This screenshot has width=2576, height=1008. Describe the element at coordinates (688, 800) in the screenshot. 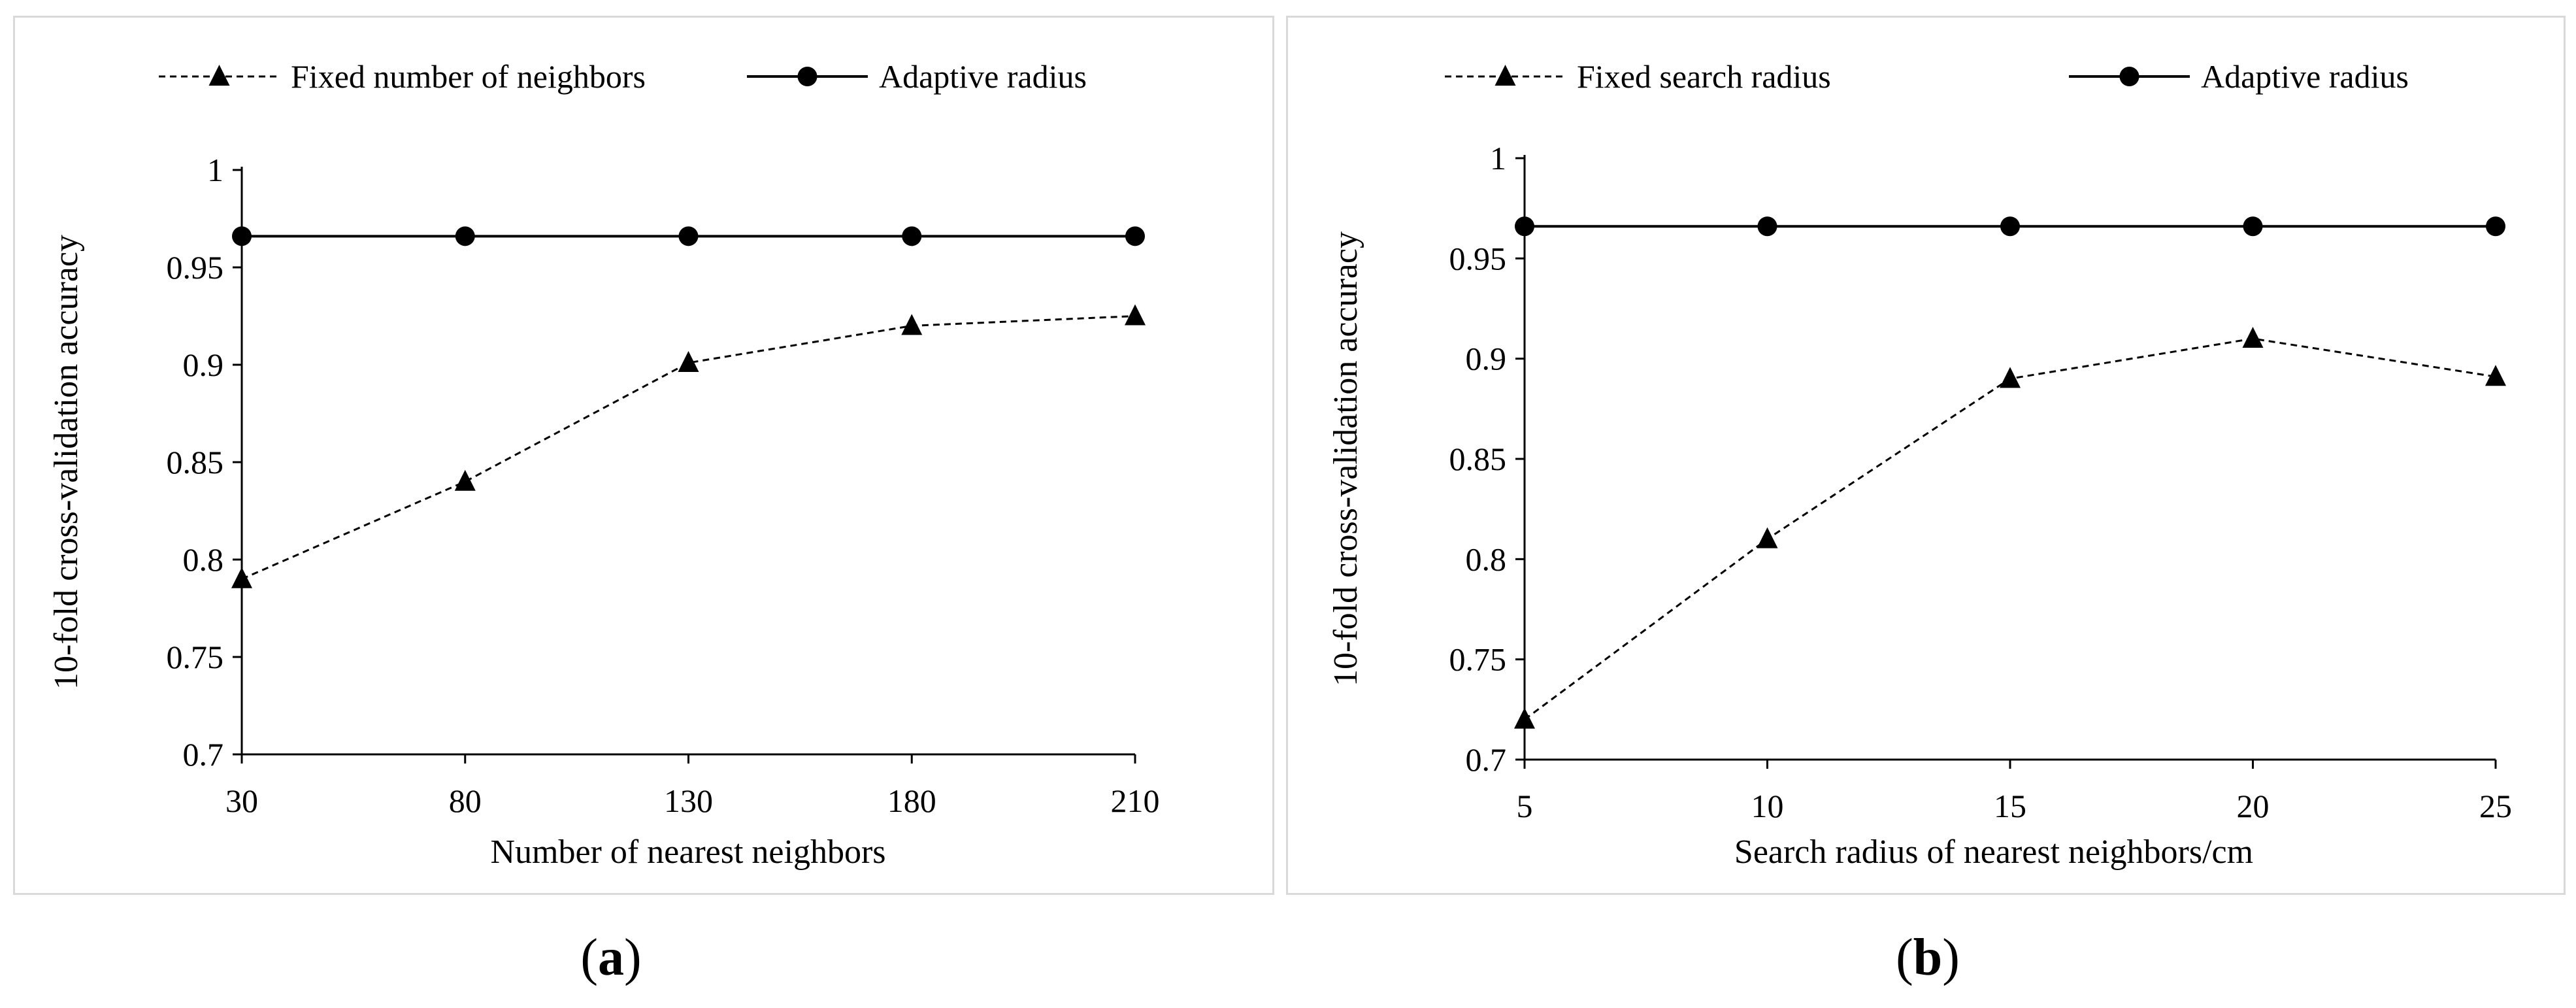

I see `x-tick-label: 130` at that location.